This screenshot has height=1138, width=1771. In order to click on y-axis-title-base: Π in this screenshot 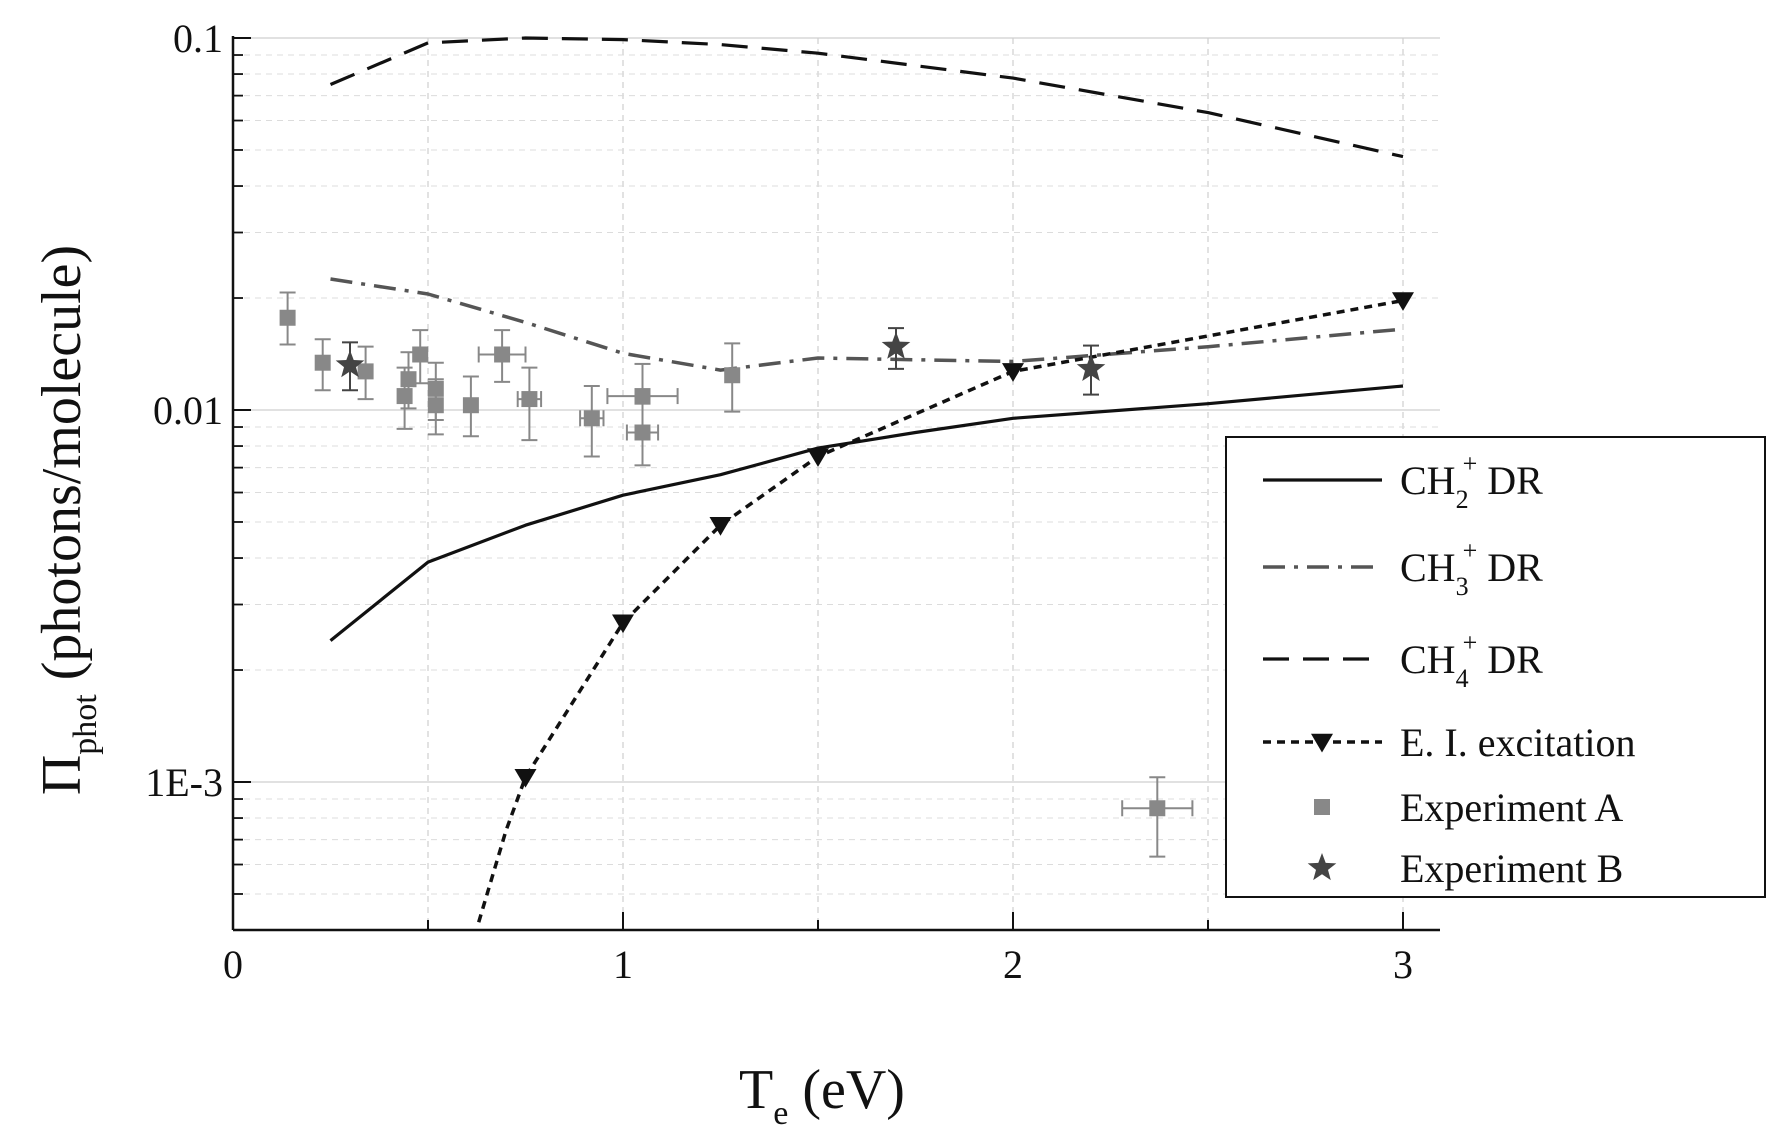, I will do `click(62, 775)`.